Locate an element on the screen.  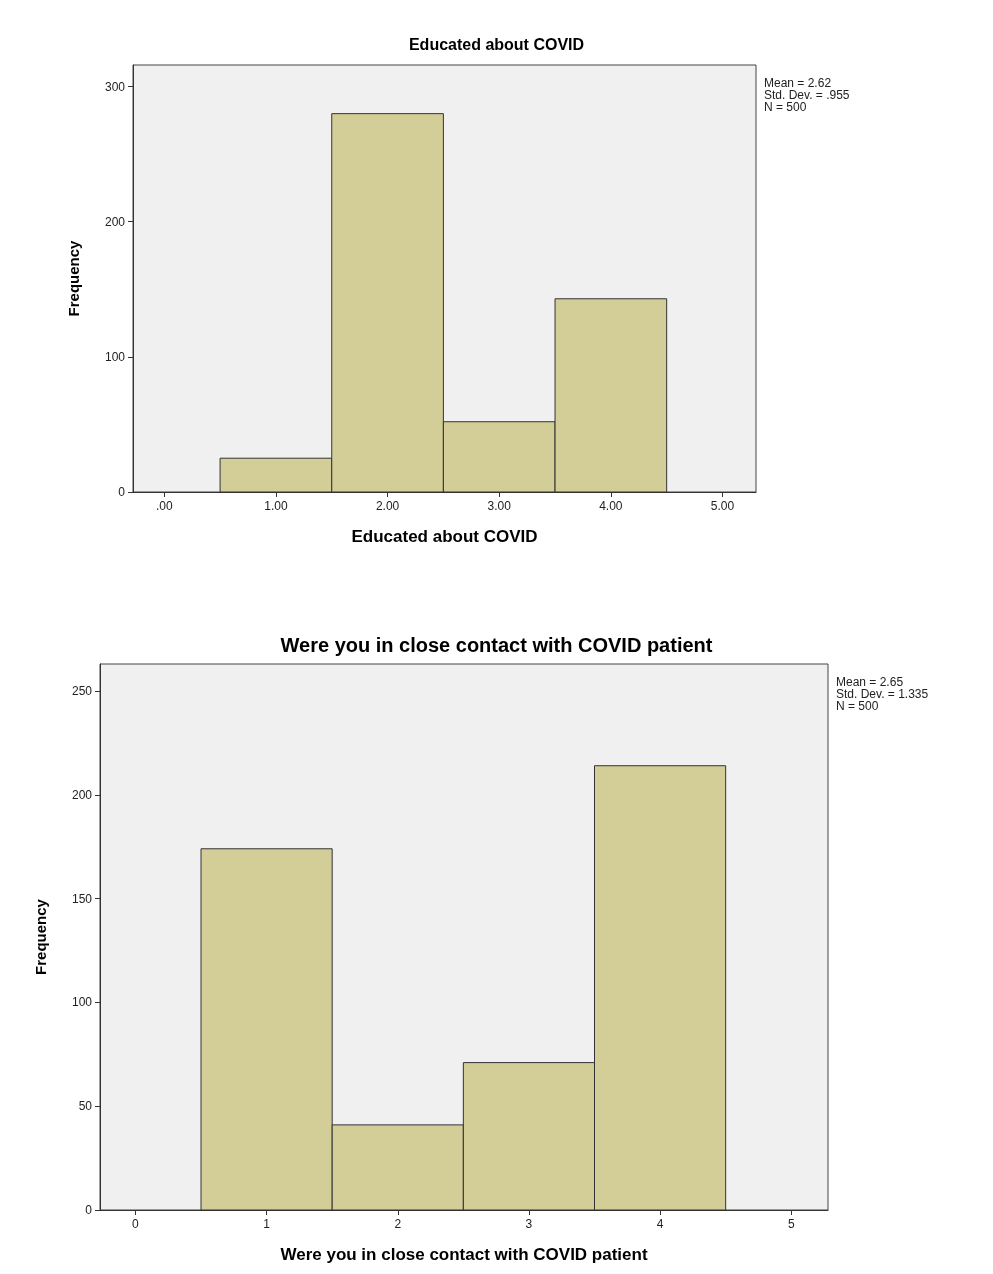
x-tick-label: 5 is located at coordinates (791, 1224).